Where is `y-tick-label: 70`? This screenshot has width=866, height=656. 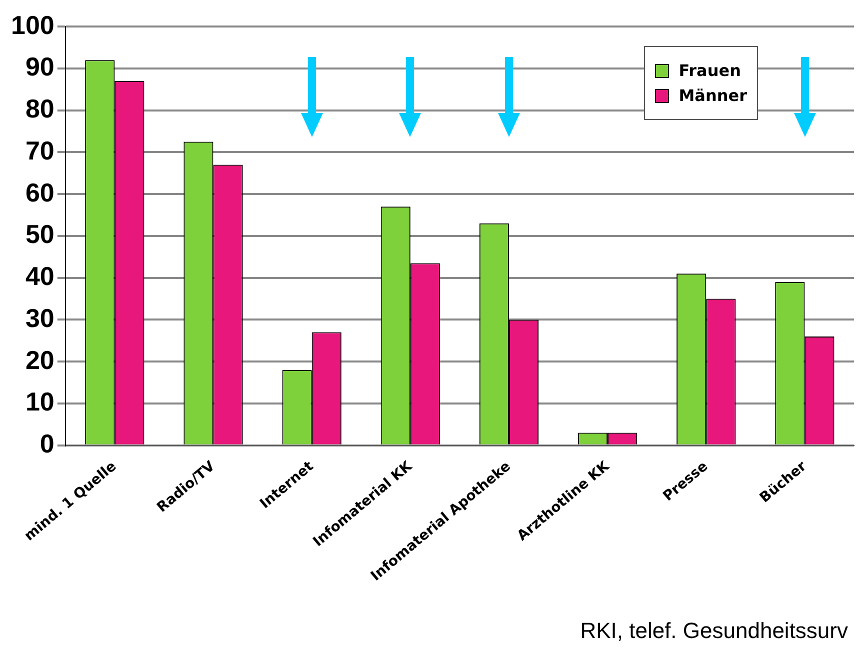 y-tick-label: 70 is located at coordinates (39, 150).